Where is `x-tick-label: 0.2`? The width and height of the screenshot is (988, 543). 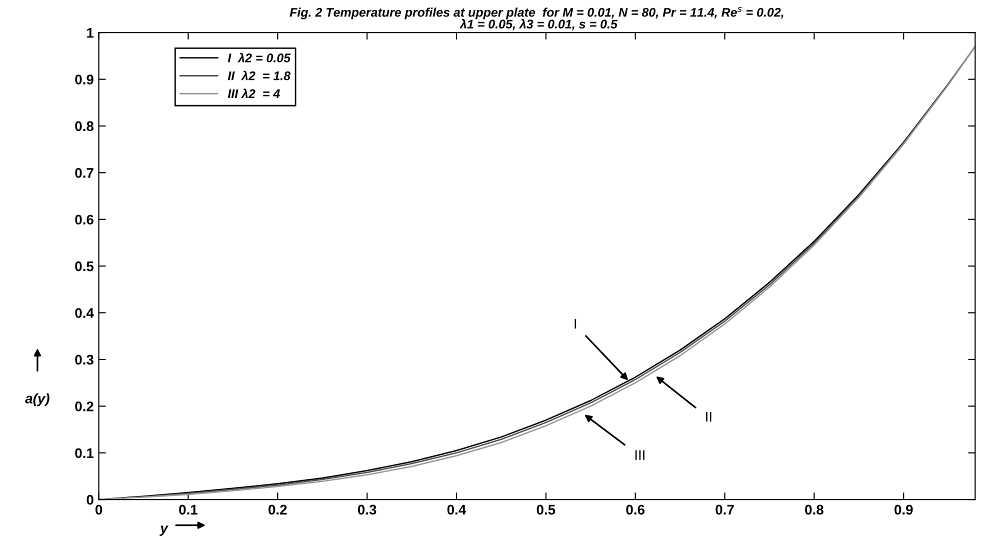 x-tick-label: 0.2 is located at coordinates (277, 509).